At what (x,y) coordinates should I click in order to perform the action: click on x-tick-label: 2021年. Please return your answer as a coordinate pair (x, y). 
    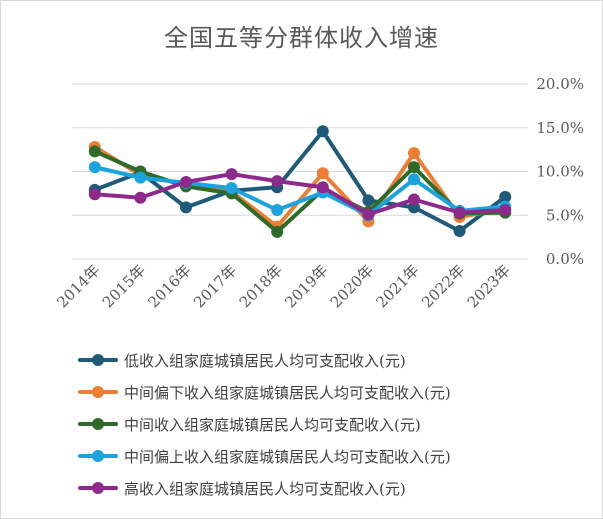
    Looking at the image, I should click on (397, 286).